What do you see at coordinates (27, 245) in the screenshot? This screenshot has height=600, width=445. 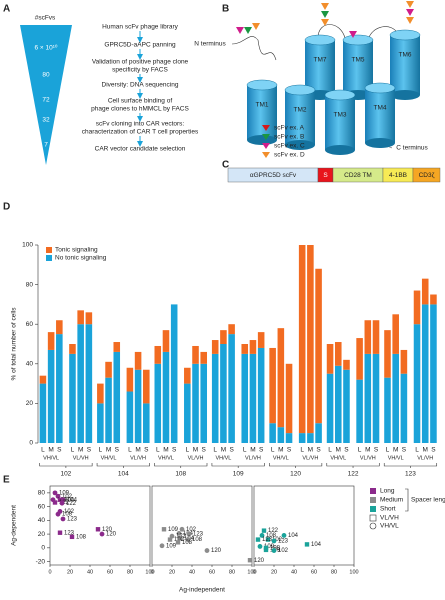 I see `y-tick-label: 100` at bounding box center [27, 245].